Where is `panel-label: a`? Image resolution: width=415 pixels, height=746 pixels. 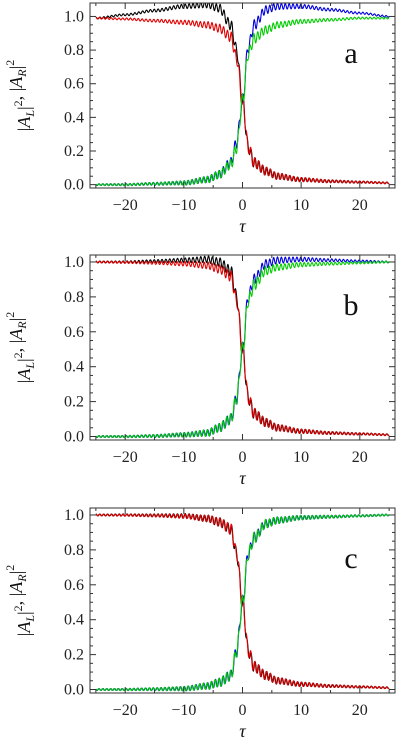
panel-label: a is located at coordinates (350, 53).